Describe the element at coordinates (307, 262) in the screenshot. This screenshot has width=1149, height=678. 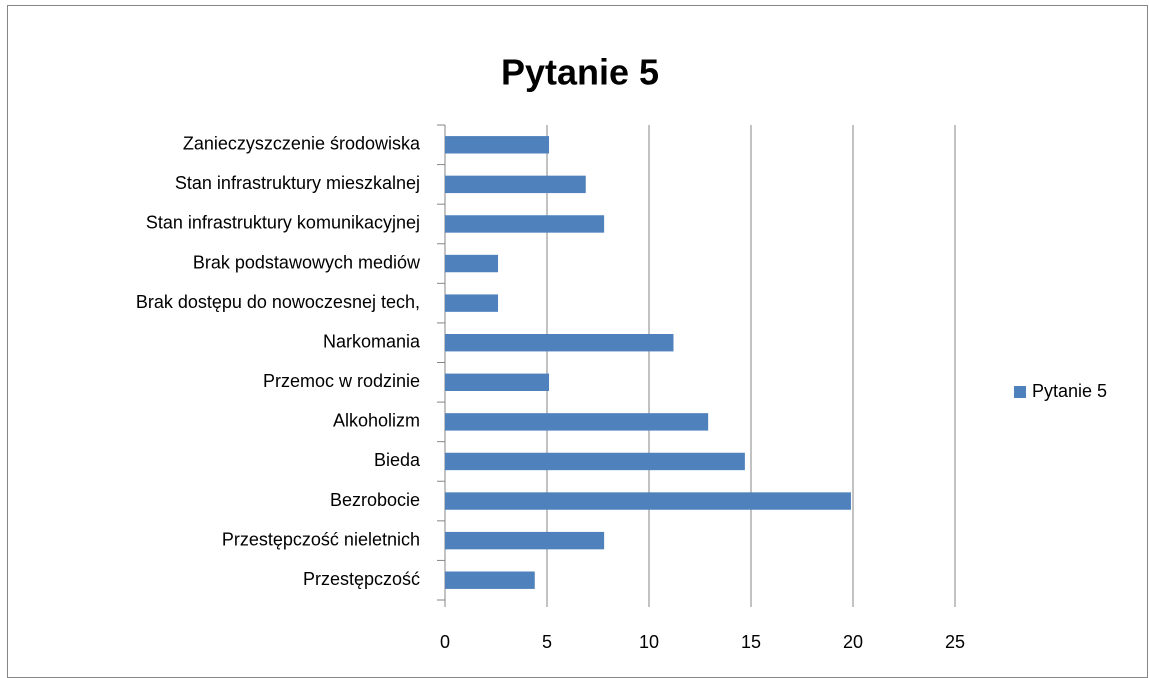
I see `y-tick-label: Brak podstawowych mediów` at that location.